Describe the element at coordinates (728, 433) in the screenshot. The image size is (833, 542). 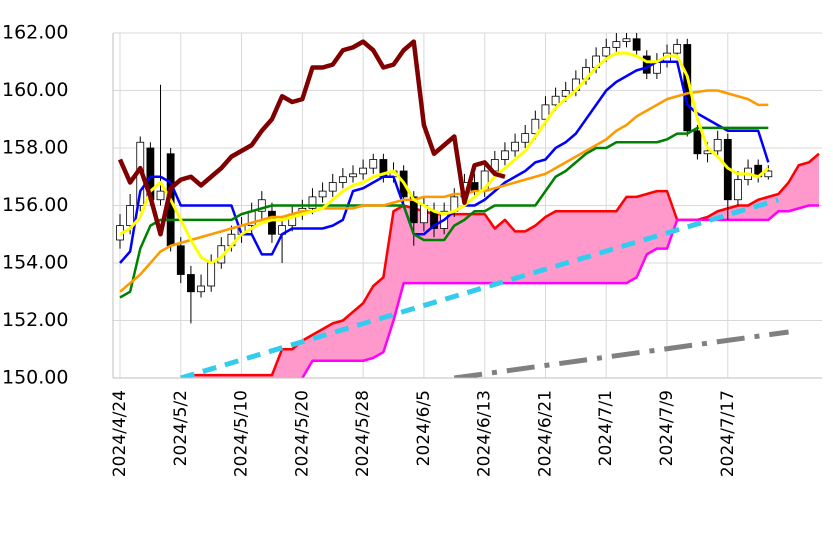
I see `x-tick-label: 2024/7/17` at that location.